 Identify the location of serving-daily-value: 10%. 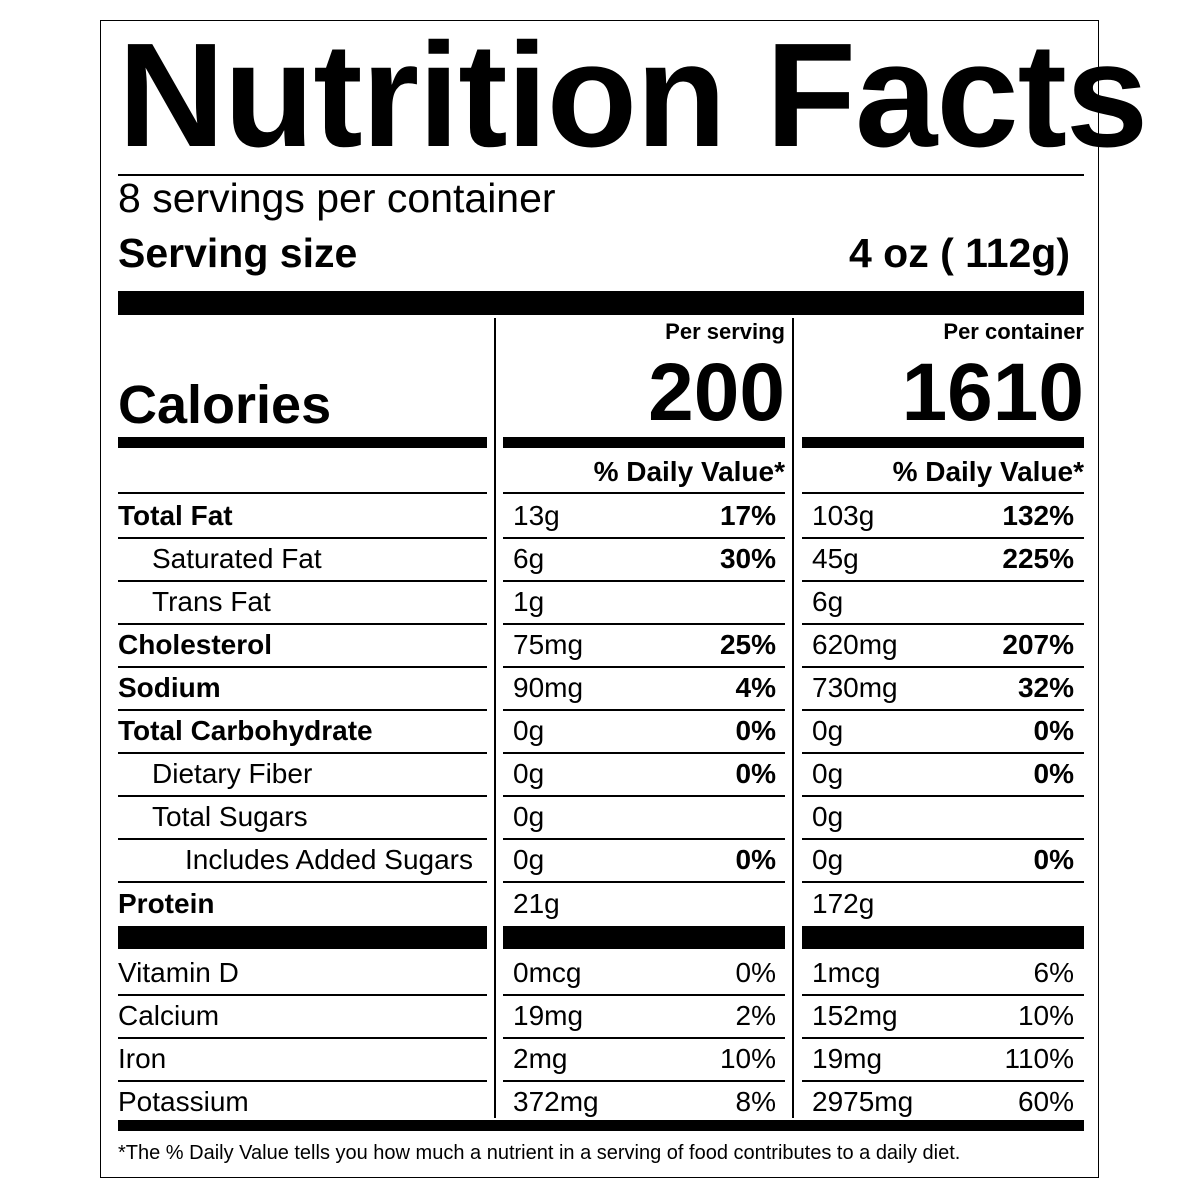
(747, 1058).